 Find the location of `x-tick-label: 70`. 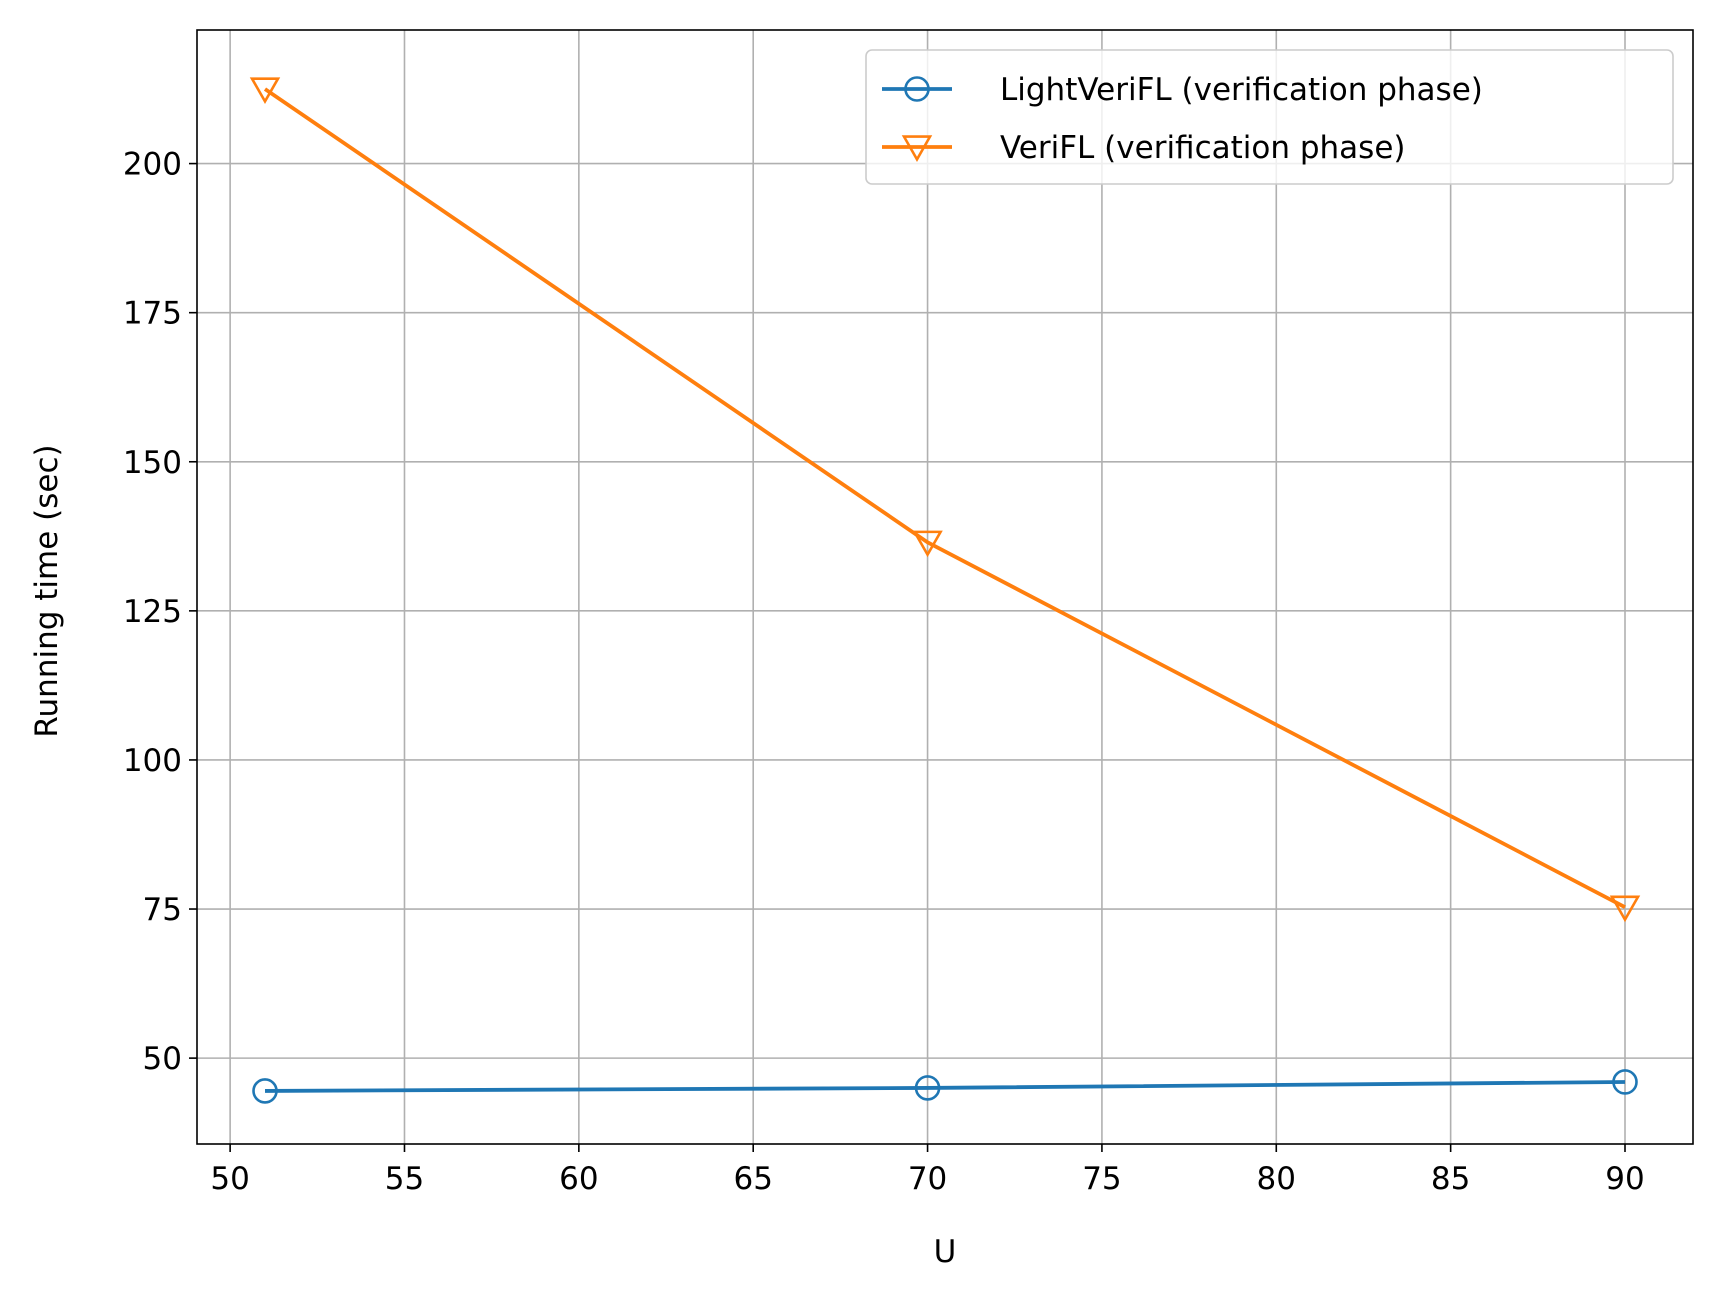

x-tick-label: 70 is located at coordinates (927, 1179).